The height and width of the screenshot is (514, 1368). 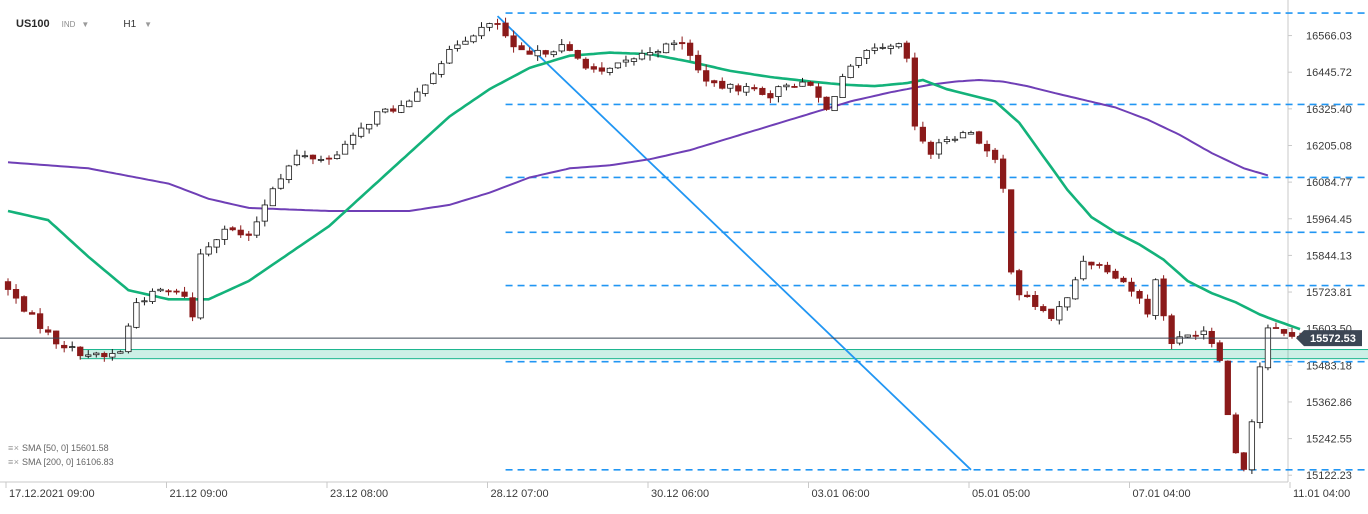 What do you see at coordinates (148, 24) in the screenshot?
I see `timeframe-dropdown-icon: ▼` at bounding box center [148, 24].